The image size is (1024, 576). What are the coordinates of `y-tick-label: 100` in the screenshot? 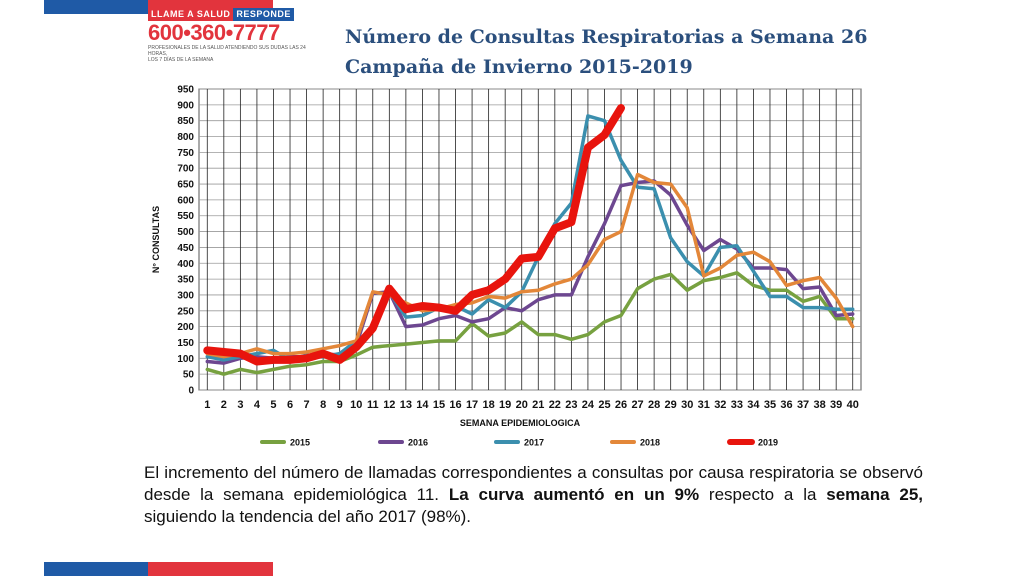 It's located at (185, 359).